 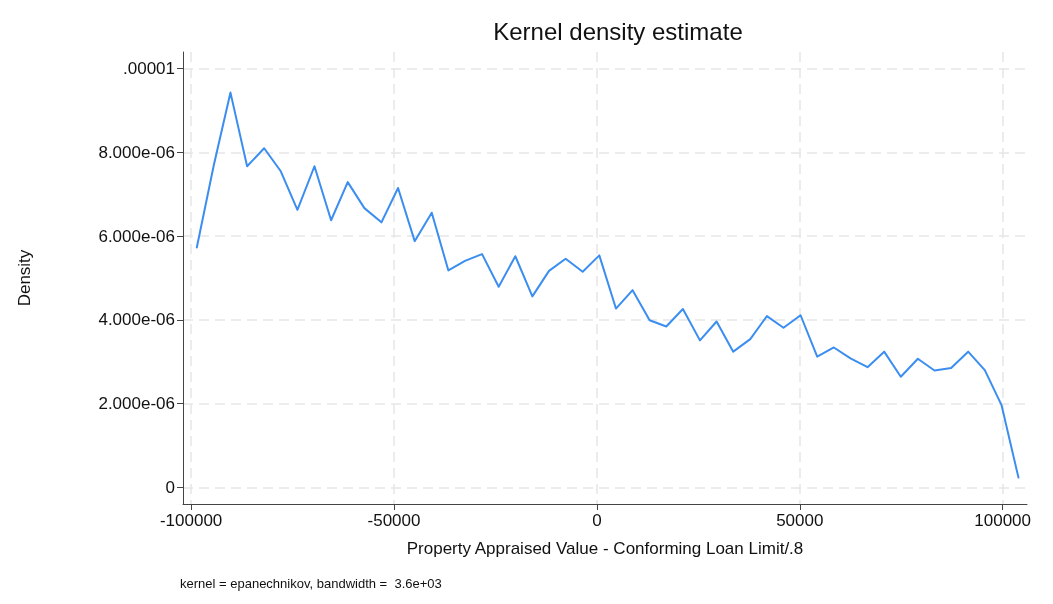 I want to click on y-tick-label: 6.000e-06, so click(x=136, y=236).